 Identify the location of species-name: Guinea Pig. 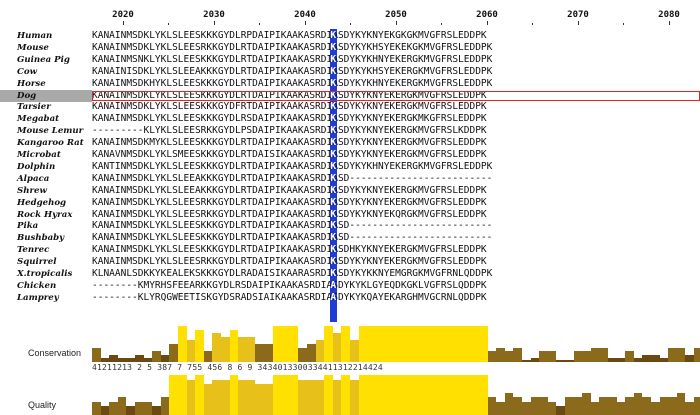
(43, 59).